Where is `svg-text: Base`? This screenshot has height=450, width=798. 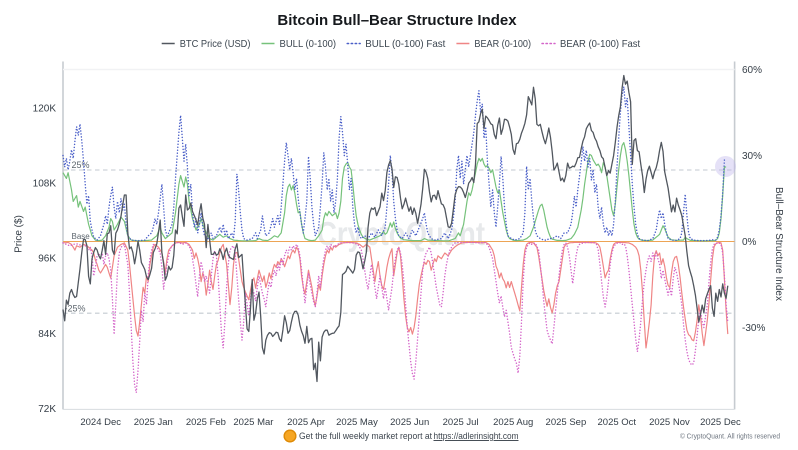
svg-text: Base is located at coordinates (81, 236).